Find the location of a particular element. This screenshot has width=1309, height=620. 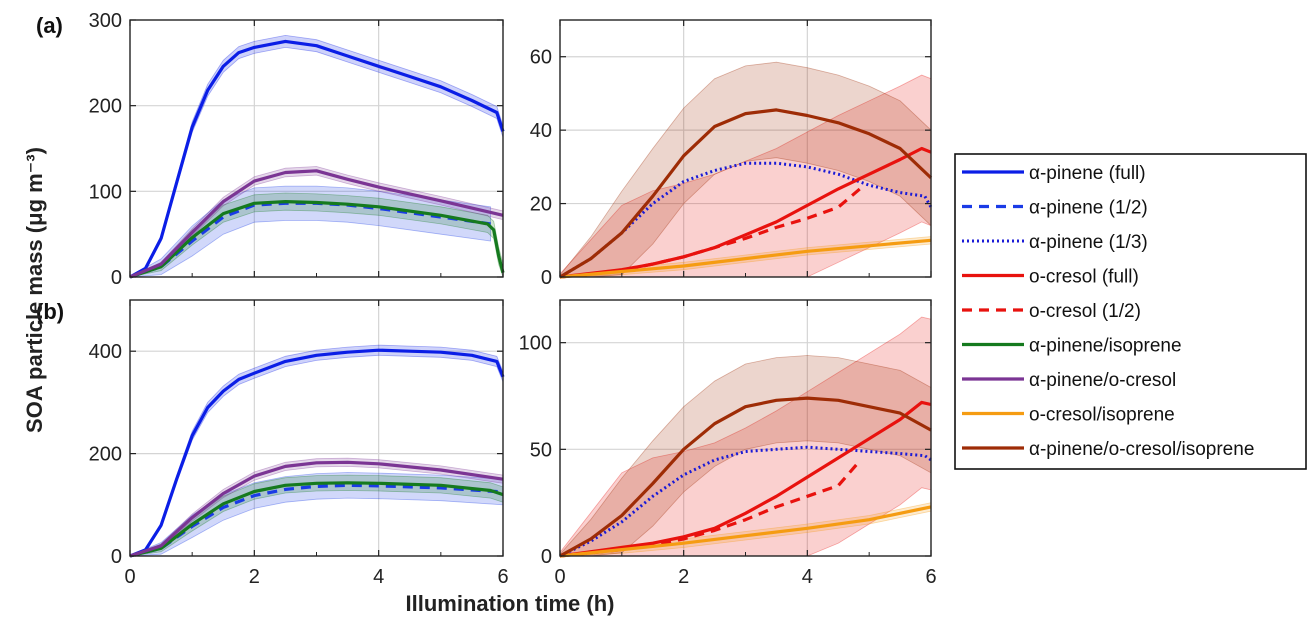

y-tick-label: 20 is located at coordinates (541, 205).